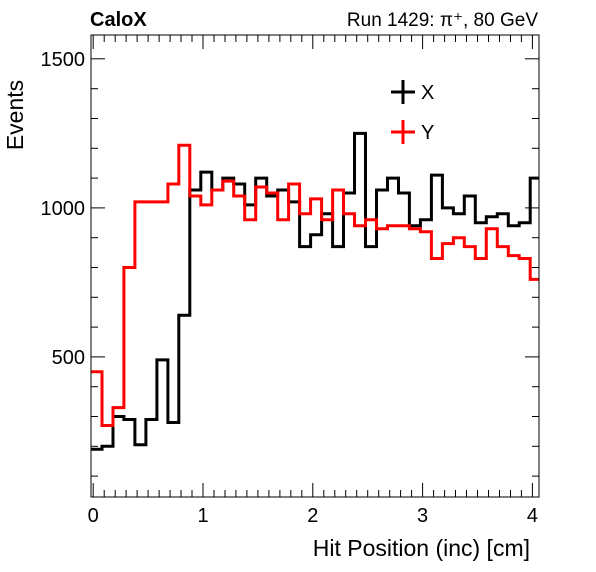 The height and width of the screenshot is (572, 596). What do you see at coordinates (442, 20) in the screenshot?
I see `run-info-label: Run 1429: π⁺, 80 GeV` at bounding box center [442, 20].